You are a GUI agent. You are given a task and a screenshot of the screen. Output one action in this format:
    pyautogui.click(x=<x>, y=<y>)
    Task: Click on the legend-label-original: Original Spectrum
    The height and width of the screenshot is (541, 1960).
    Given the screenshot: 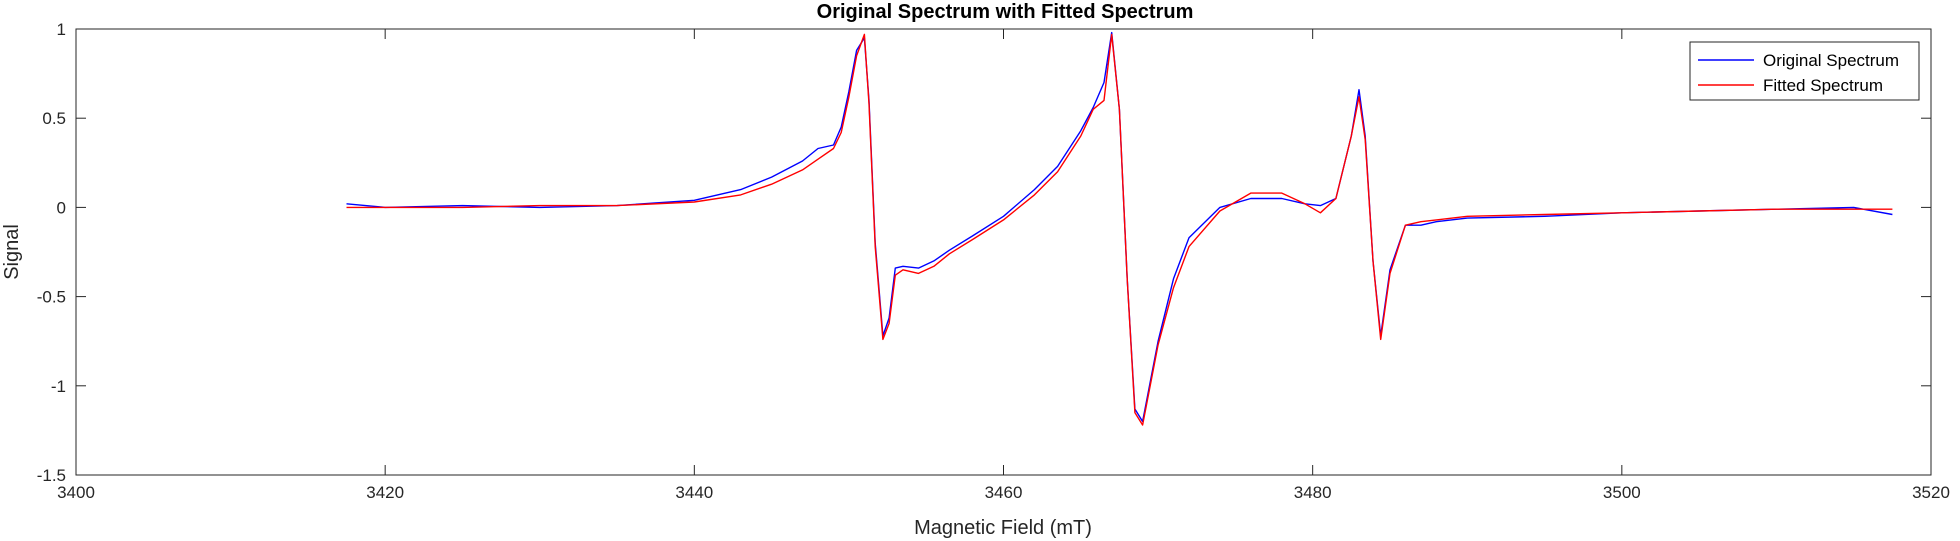 What is the action you would take?
    pyautogui.click(x=1831, y=60)
    